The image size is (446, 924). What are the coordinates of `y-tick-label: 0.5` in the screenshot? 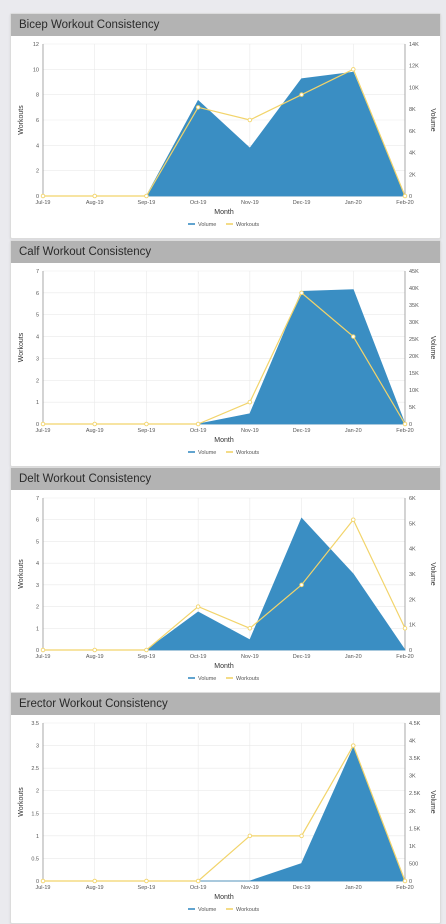 It's located at (35, 859).